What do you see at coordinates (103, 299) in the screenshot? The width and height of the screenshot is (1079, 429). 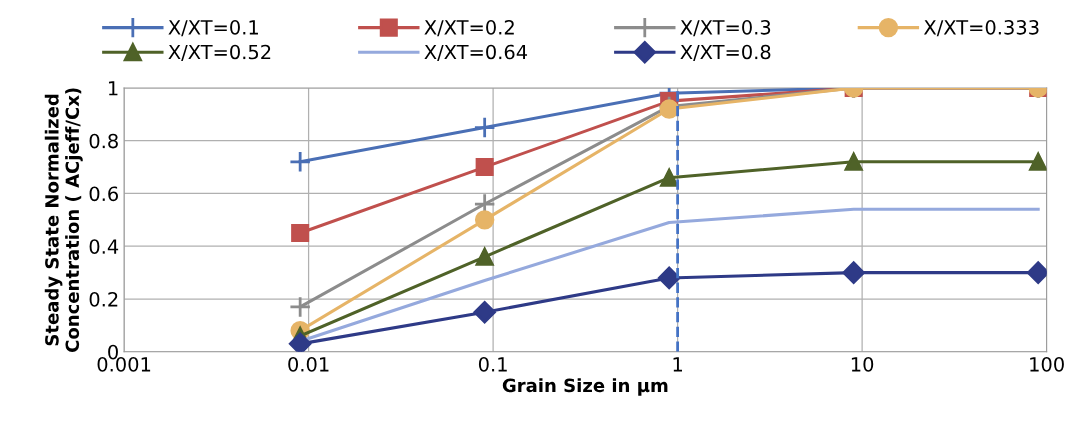 I see `y-tick-label: 0.2` at bounding box center [103, 299].